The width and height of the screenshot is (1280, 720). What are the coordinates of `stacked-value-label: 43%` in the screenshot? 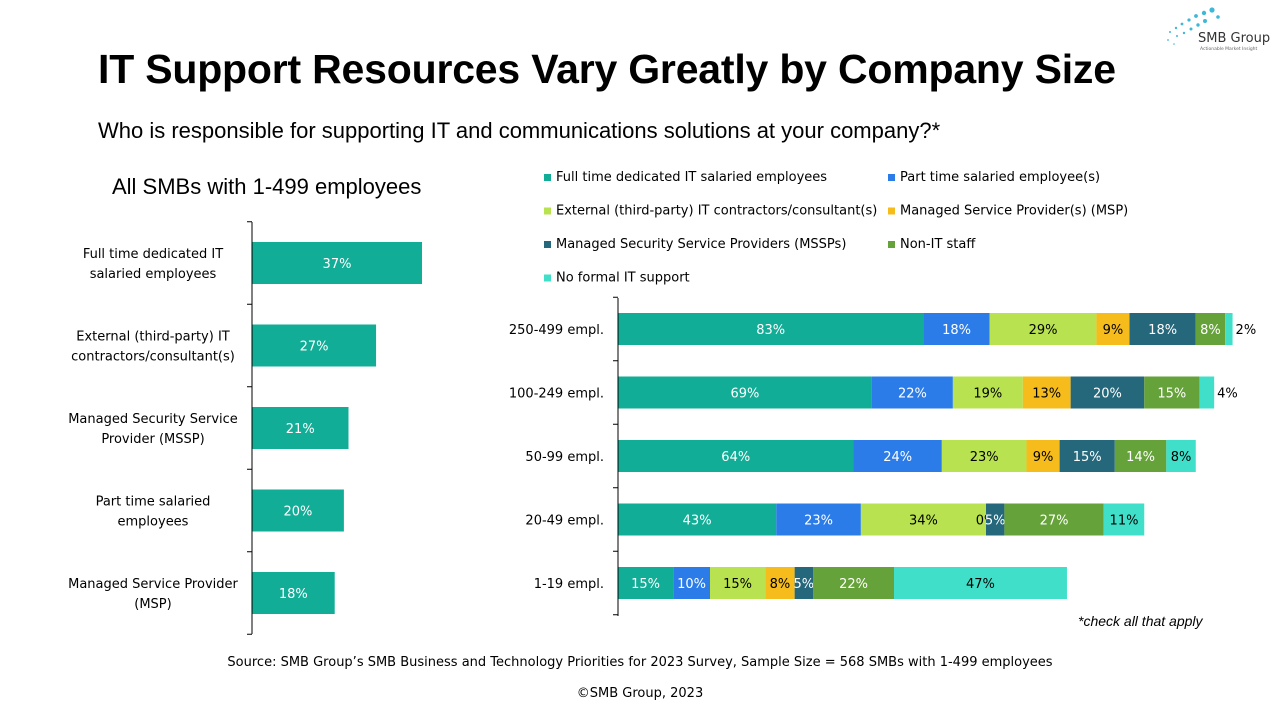 It's located at (697, 521).